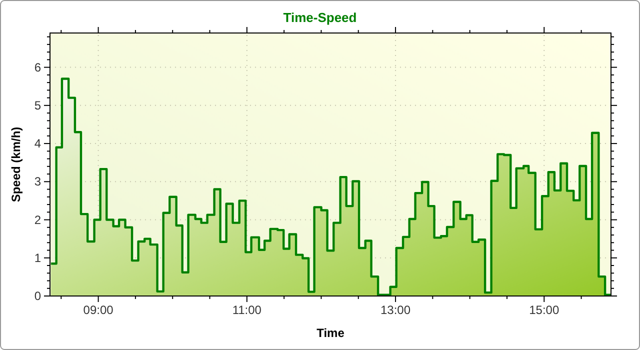 The height and width of the screenshot is (350, 640). I want to click on x-tick-label: 11:00, so click(247, 310).